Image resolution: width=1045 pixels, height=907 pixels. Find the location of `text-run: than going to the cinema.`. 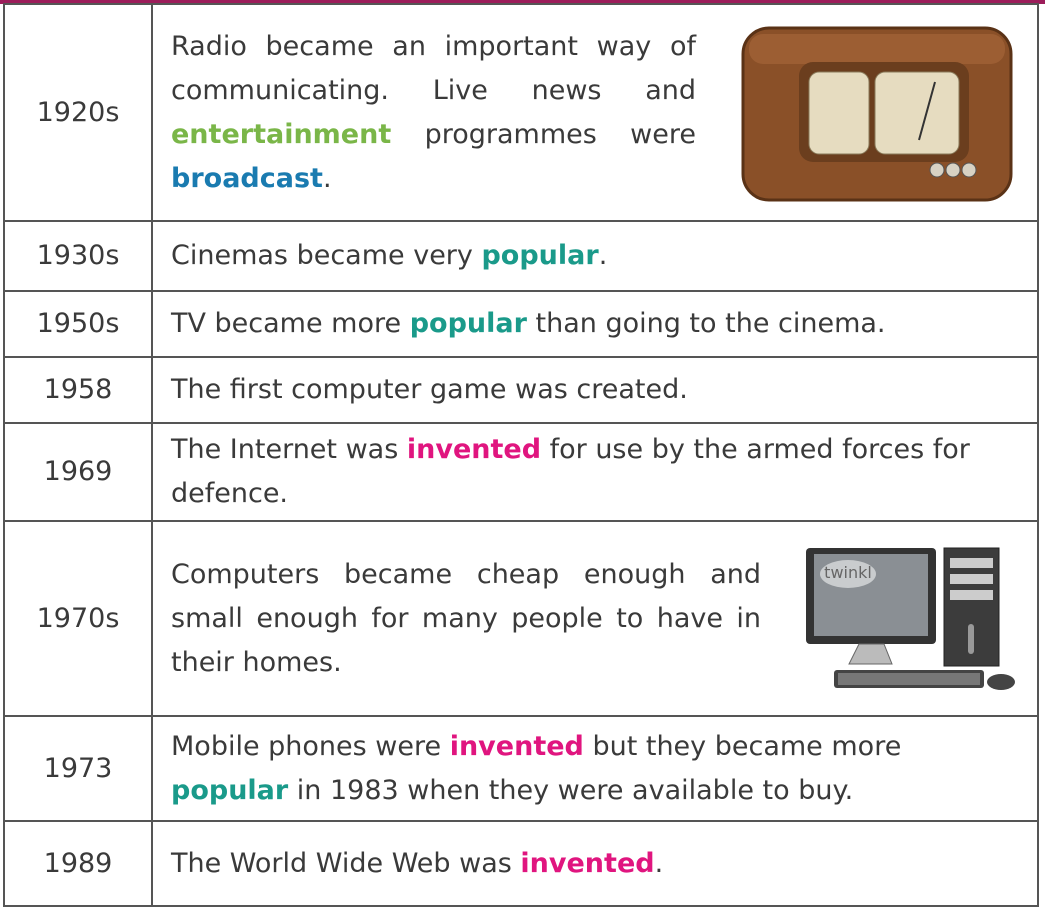

text-run: than going to the cinema. is located at coordinates (706, 323).